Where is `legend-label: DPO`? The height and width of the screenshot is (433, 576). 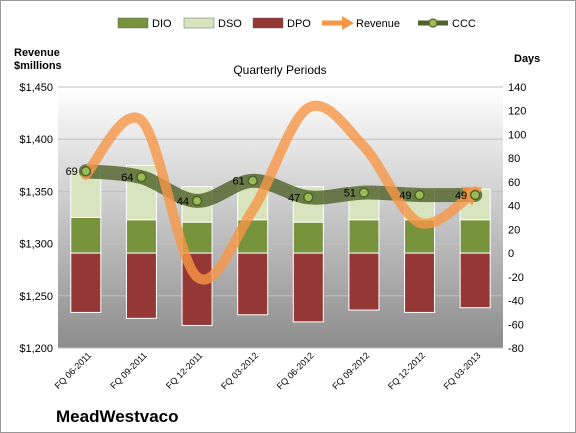
legend-label: DPO is located at coordinates (299, 24).